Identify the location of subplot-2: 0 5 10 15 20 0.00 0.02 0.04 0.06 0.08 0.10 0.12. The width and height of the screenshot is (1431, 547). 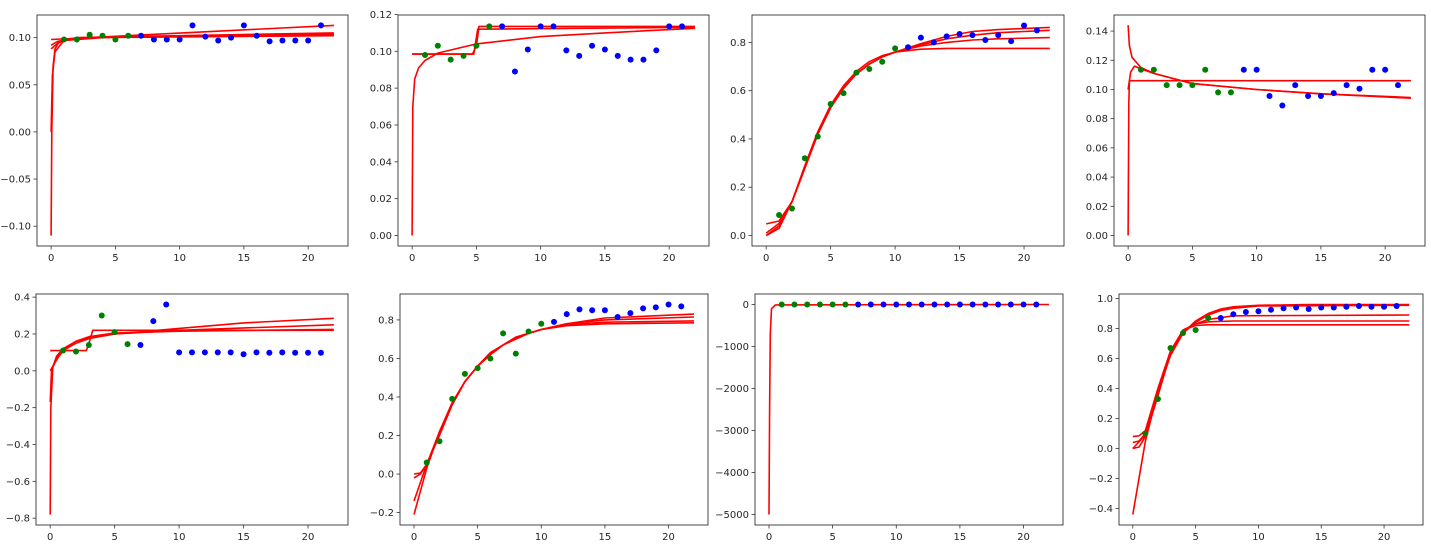
(540, 137).